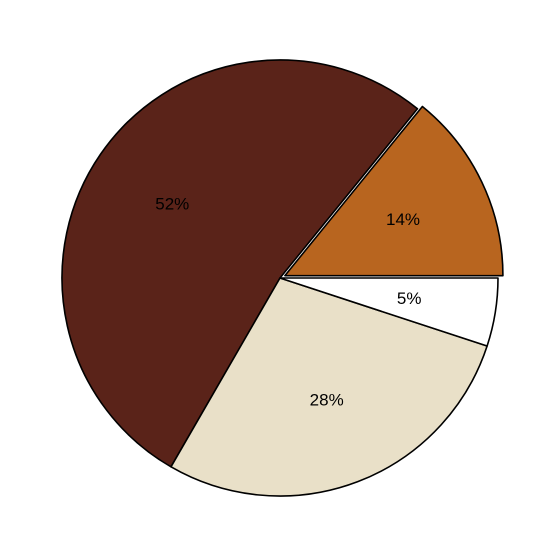 This screenshot has width=557, height=558. Describe the element at coordinates (409, 298) in the screenshot. I see `slice-label-4: 5%` at that location.